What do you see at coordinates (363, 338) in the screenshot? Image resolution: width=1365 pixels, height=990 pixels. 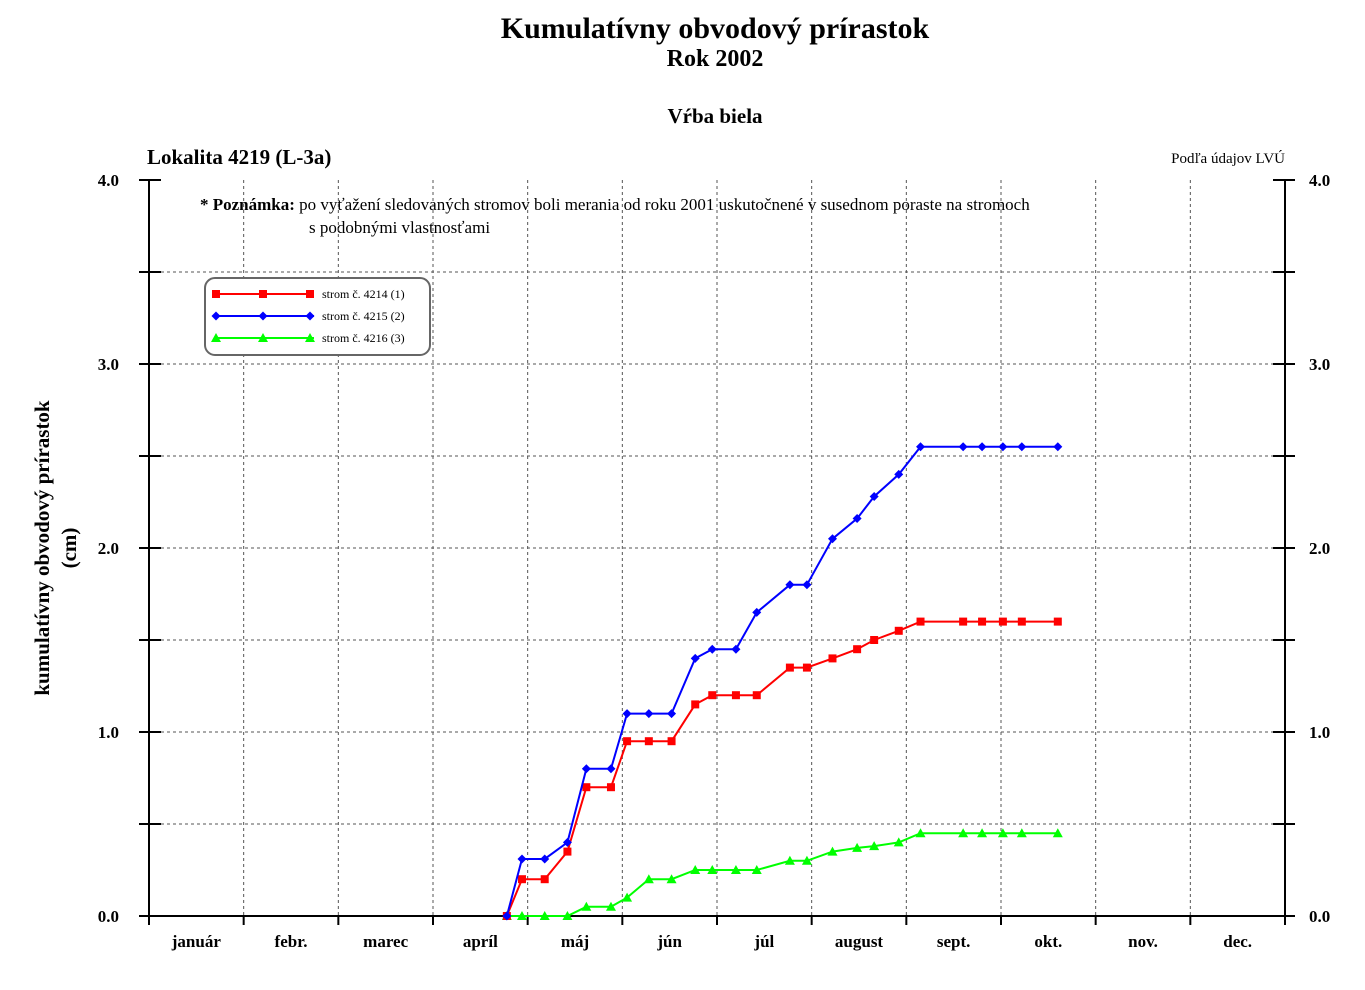 I see `legend-label: strom č. 4216 (3)` at bounding box center [363, 338].